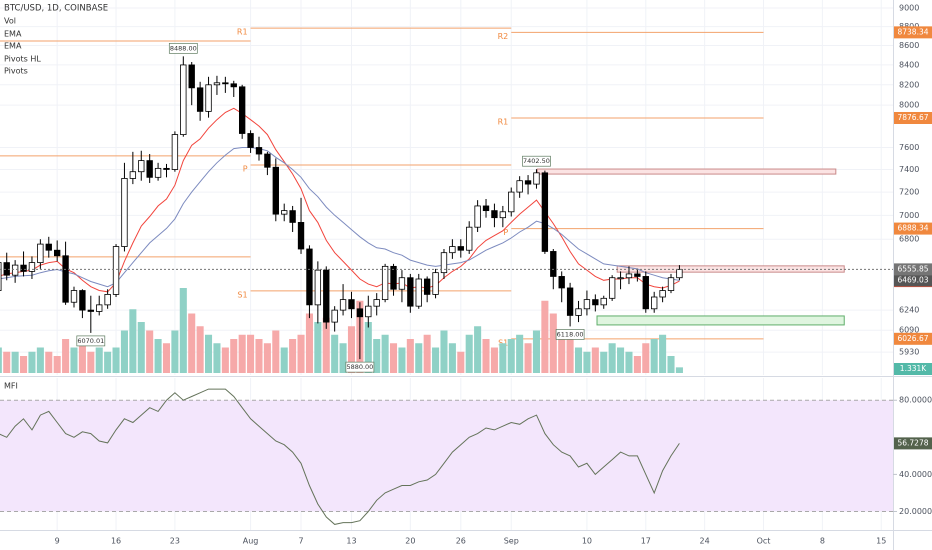  Describe the element at coordinates (90, 341) in the screenshot. I see `extreme-label: 6070.01` at that location.